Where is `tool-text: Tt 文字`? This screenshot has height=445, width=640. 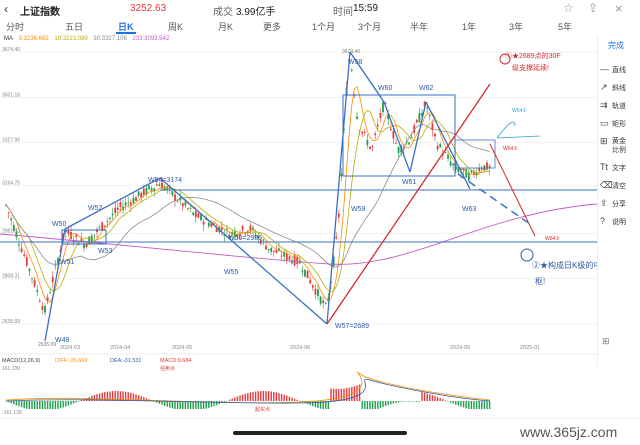 tool-text: Tt 文字 is located at coordinates (619, 169).